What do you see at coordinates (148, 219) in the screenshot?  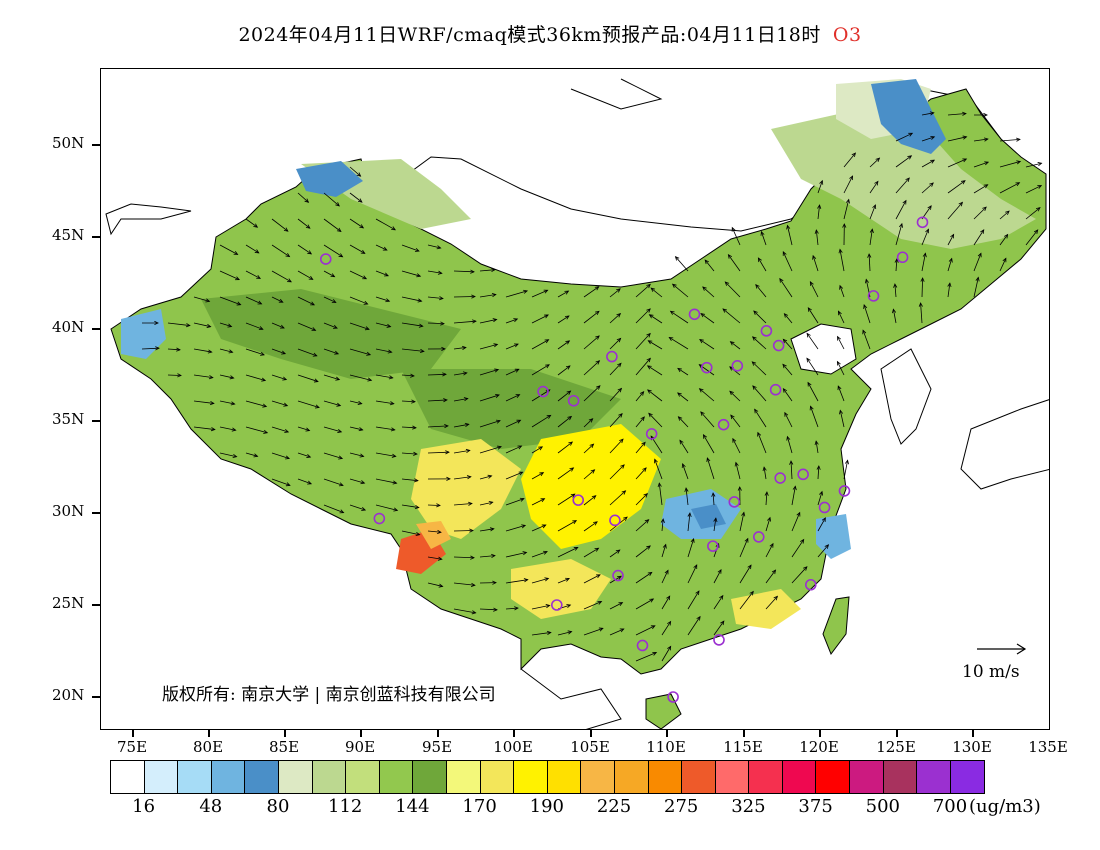 I see `balkhash-outline` at bounding box center [148, 219].